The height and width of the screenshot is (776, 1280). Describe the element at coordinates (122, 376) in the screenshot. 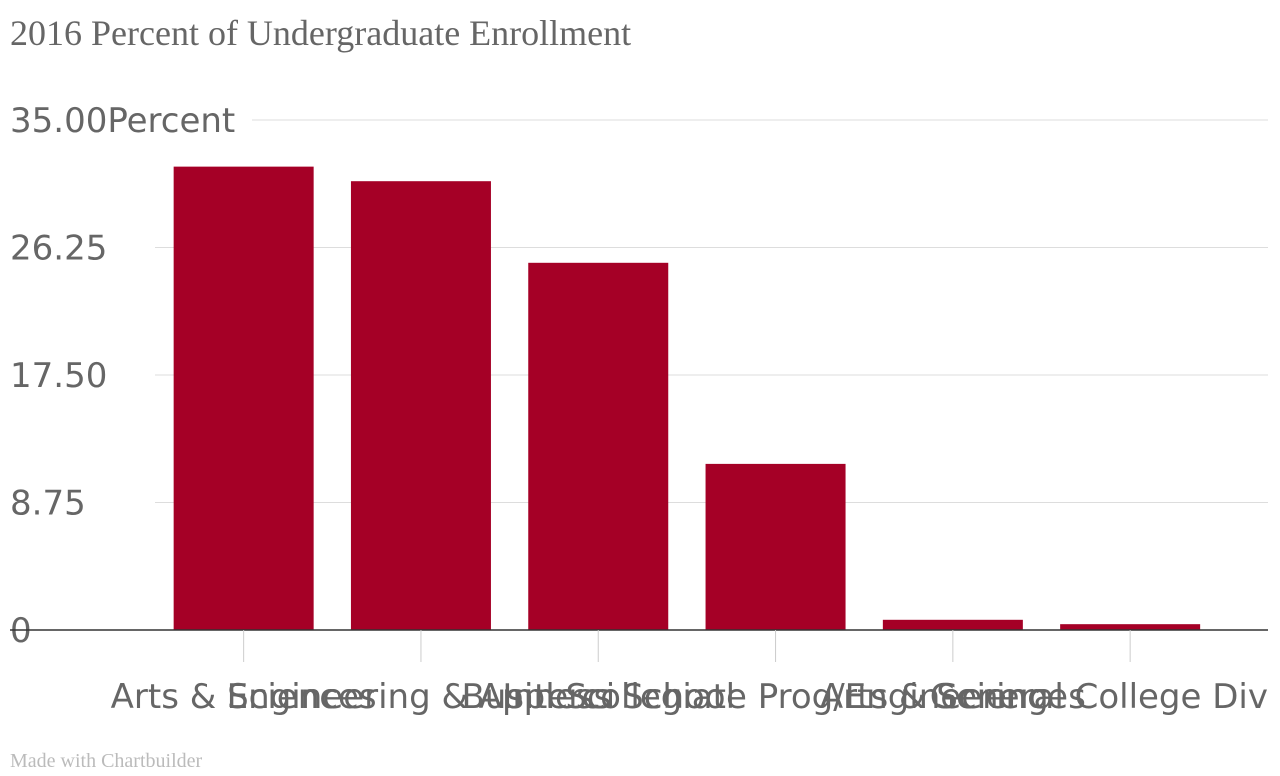

I see `y-axis: 0 8.75 17.50 26.25 35.00Percent` at that location.